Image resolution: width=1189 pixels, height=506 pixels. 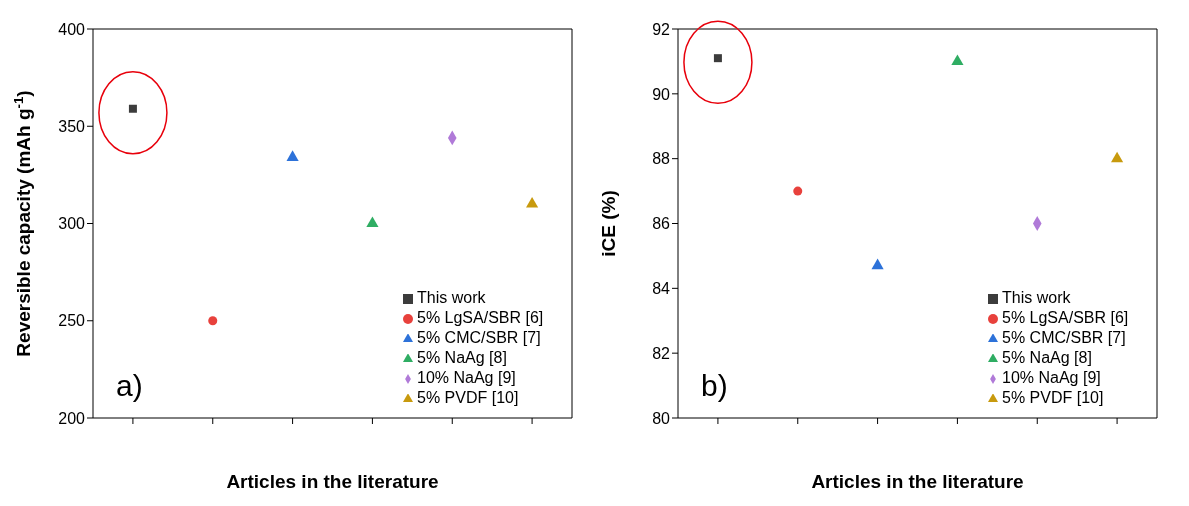 What do you see at coordinates (608, 223) in the screenshot?
I see `y-axis-title: iCE (%)` at bounding box center [608, 223].